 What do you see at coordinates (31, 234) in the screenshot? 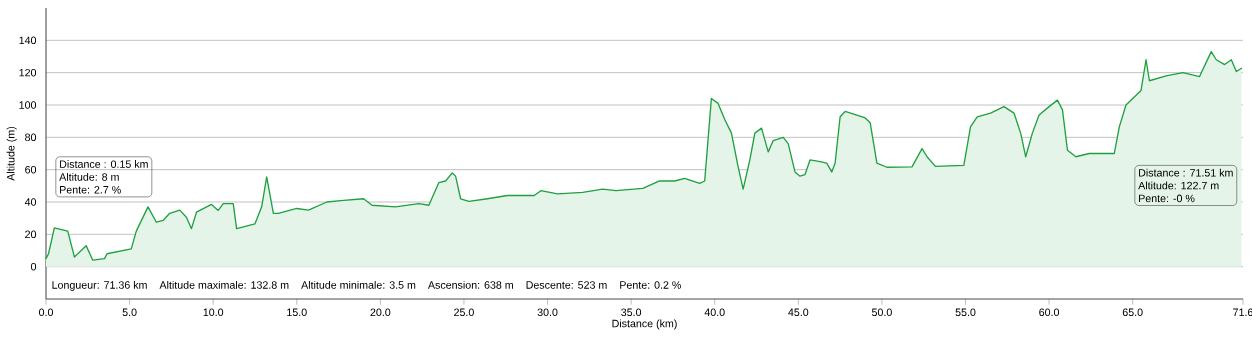
I see `y-tick-label: 20` at bounding box center [31, 234].